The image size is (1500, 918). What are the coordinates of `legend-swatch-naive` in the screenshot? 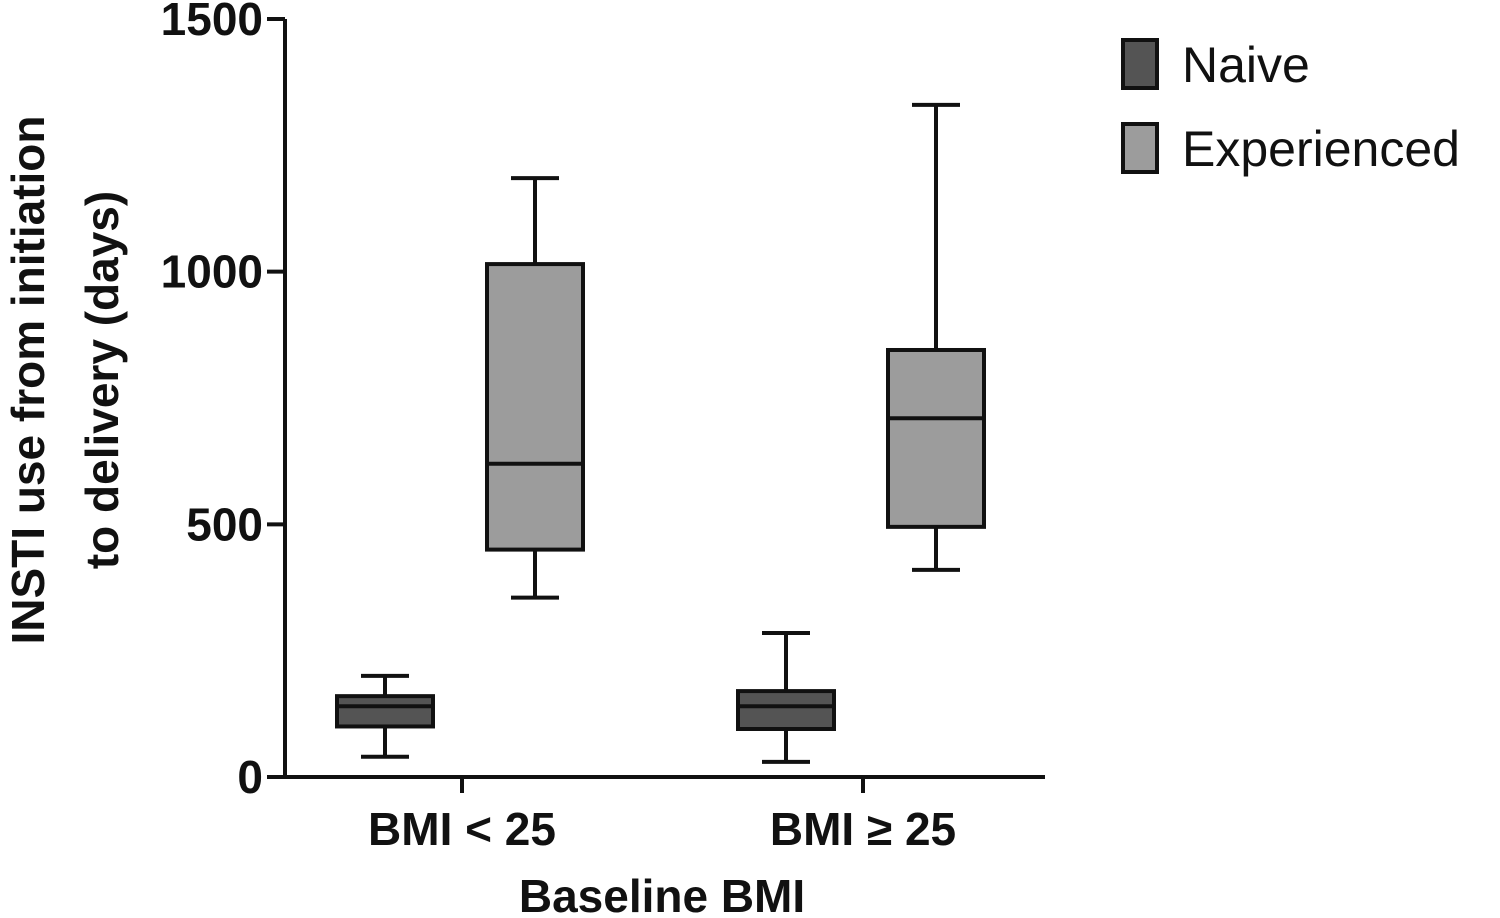 It's located at (1140, 64).